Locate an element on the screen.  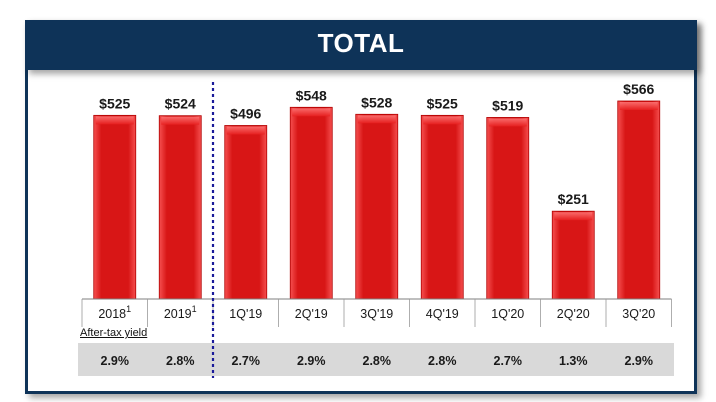
bar-value-label: $566 is located at coordinates (638, 89).